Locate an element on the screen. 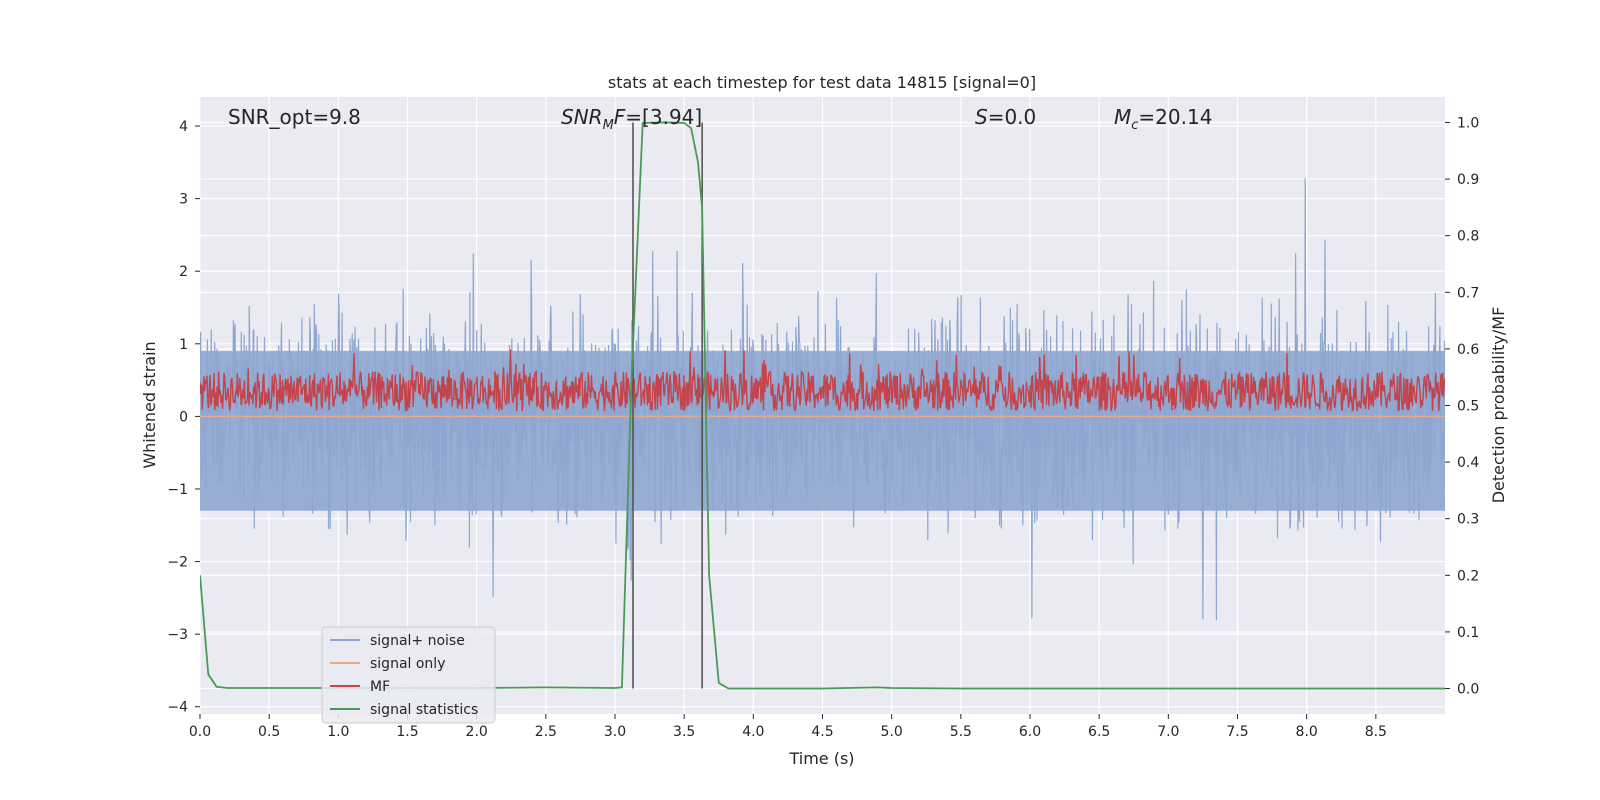 Image resolution: width=1600 pixels, height=800 pixels. x-tick-label: 8.5 is located at coordinates (1376, 732).